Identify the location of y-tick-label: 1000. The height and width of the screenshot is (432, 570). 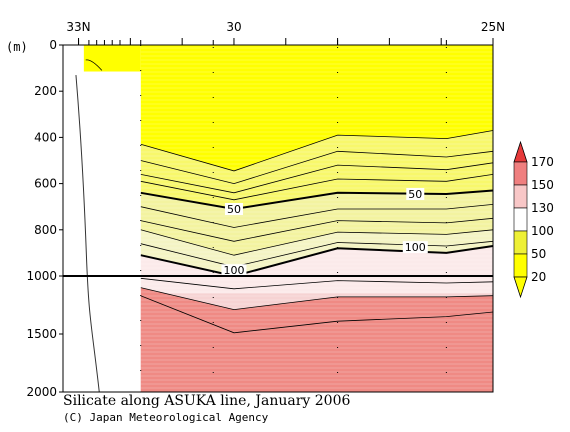
(41, 276).